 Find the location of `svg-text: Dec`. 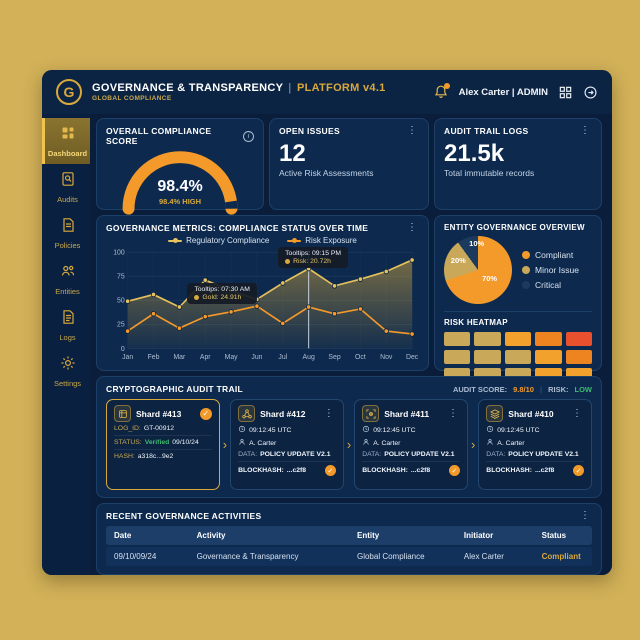

svg-text: Dec is located at coordinates (412, 357).